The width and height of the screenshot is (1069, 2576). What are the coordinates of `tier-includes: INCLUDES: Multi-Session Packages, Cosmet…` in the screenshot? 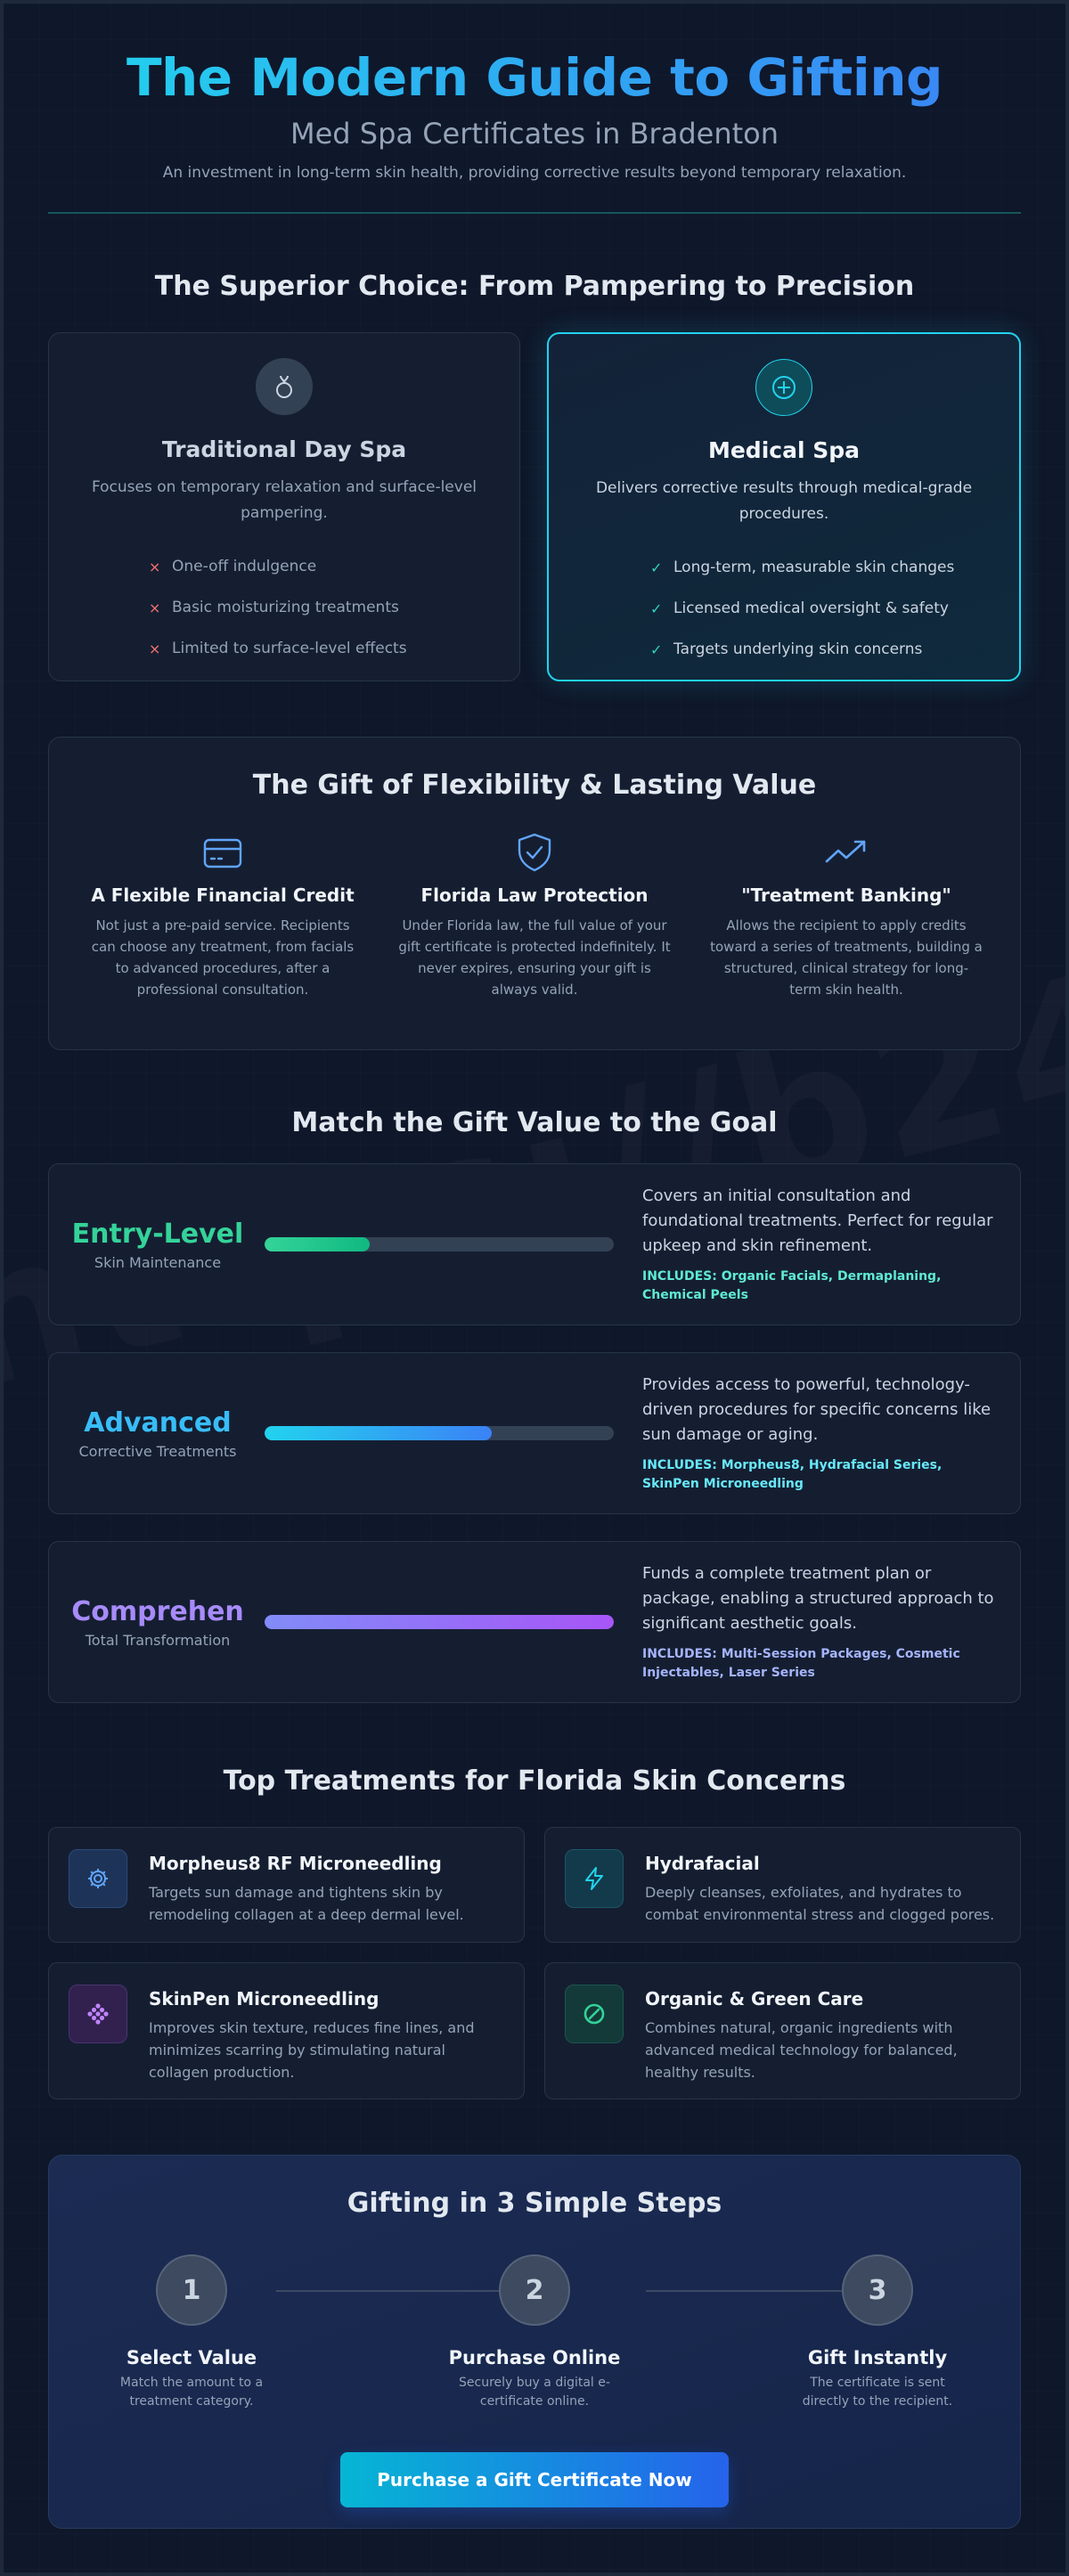 It's located at (801, 1663).